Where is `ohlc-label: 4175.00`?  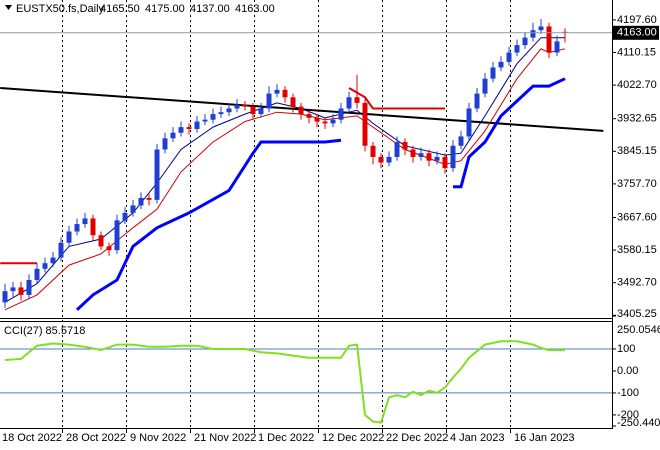 ohlc-label: 4175.00 is located at coordinates (165, 9).